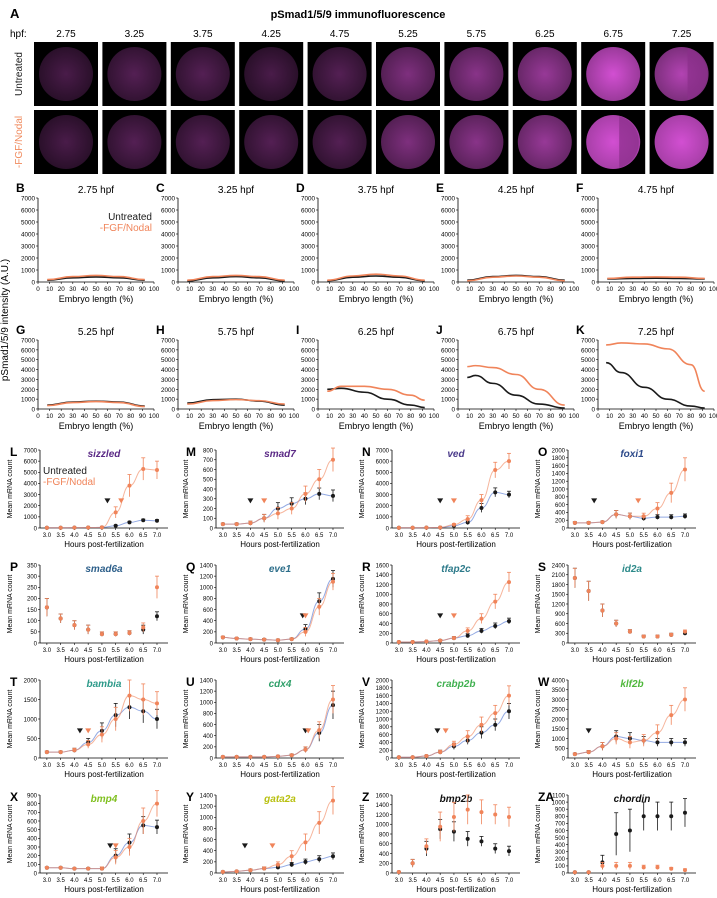 The height and width of the screenshot is (898, 717). Describe the element at coordinates (631, 684) in the screenshot. I see `gene-title: klf2b` at that location.